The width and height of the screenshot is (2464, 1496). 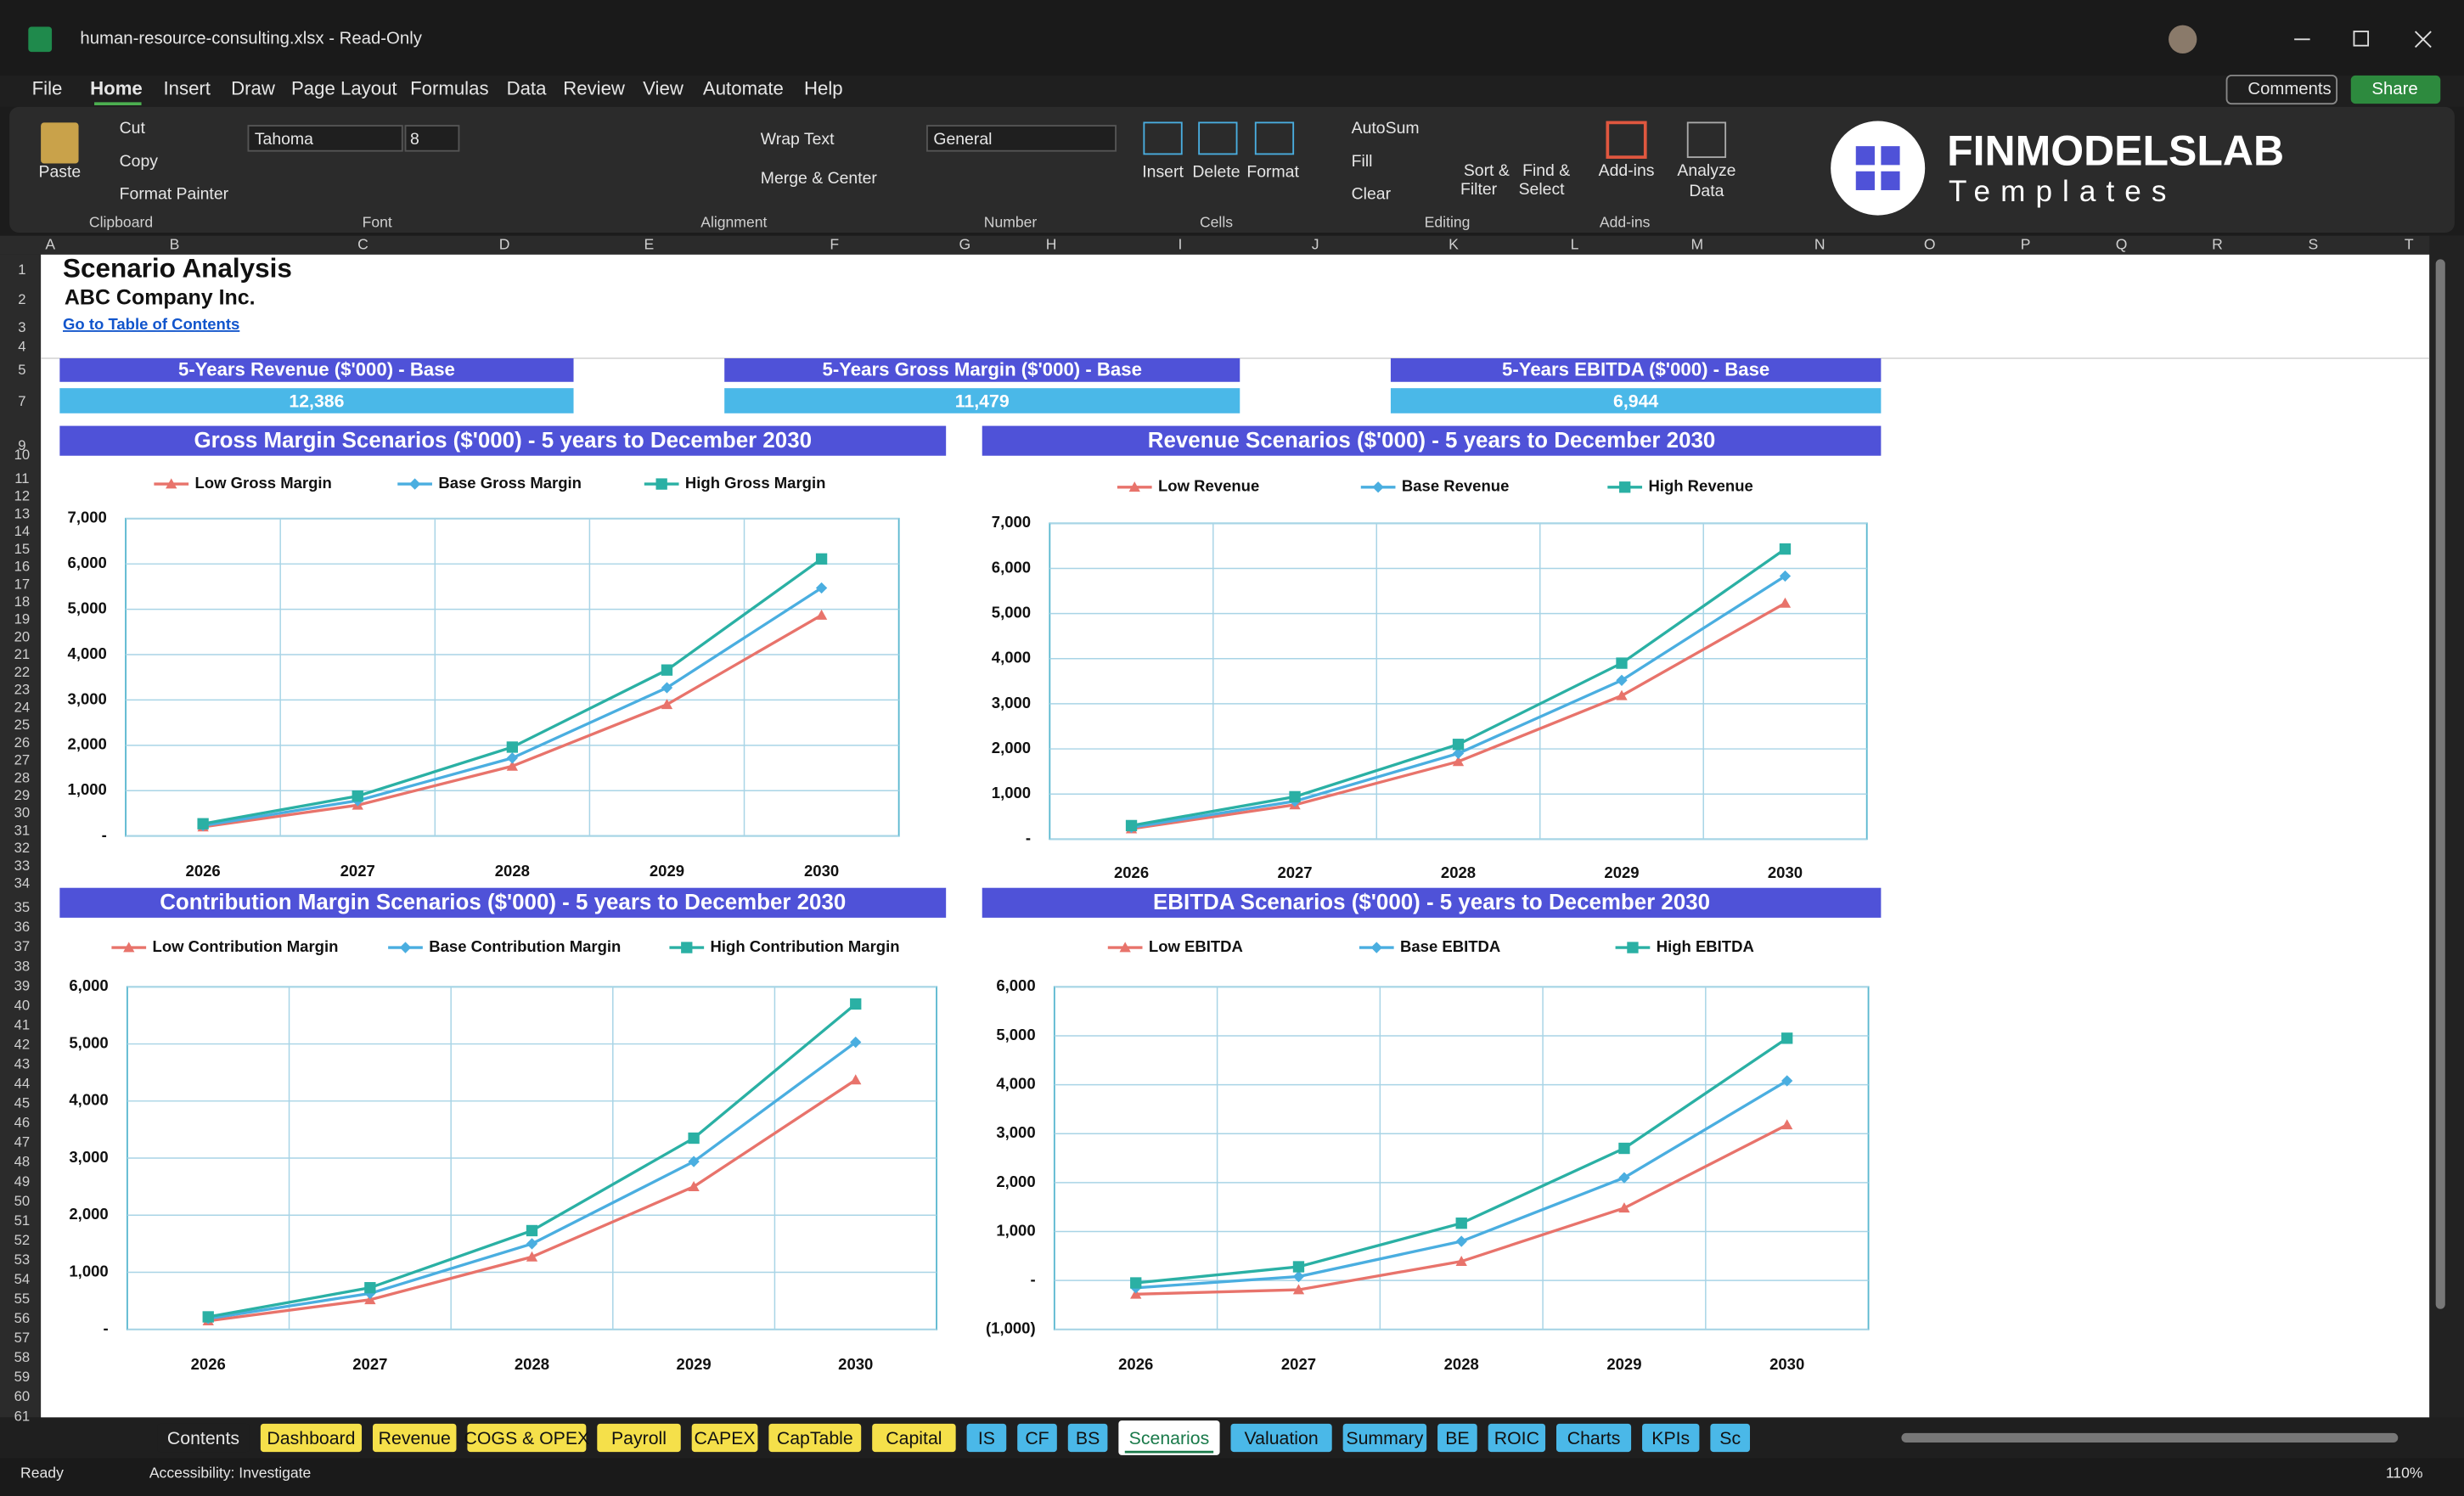 I want to click on y-tick-label: 3,000, so click(x=87, y=698).